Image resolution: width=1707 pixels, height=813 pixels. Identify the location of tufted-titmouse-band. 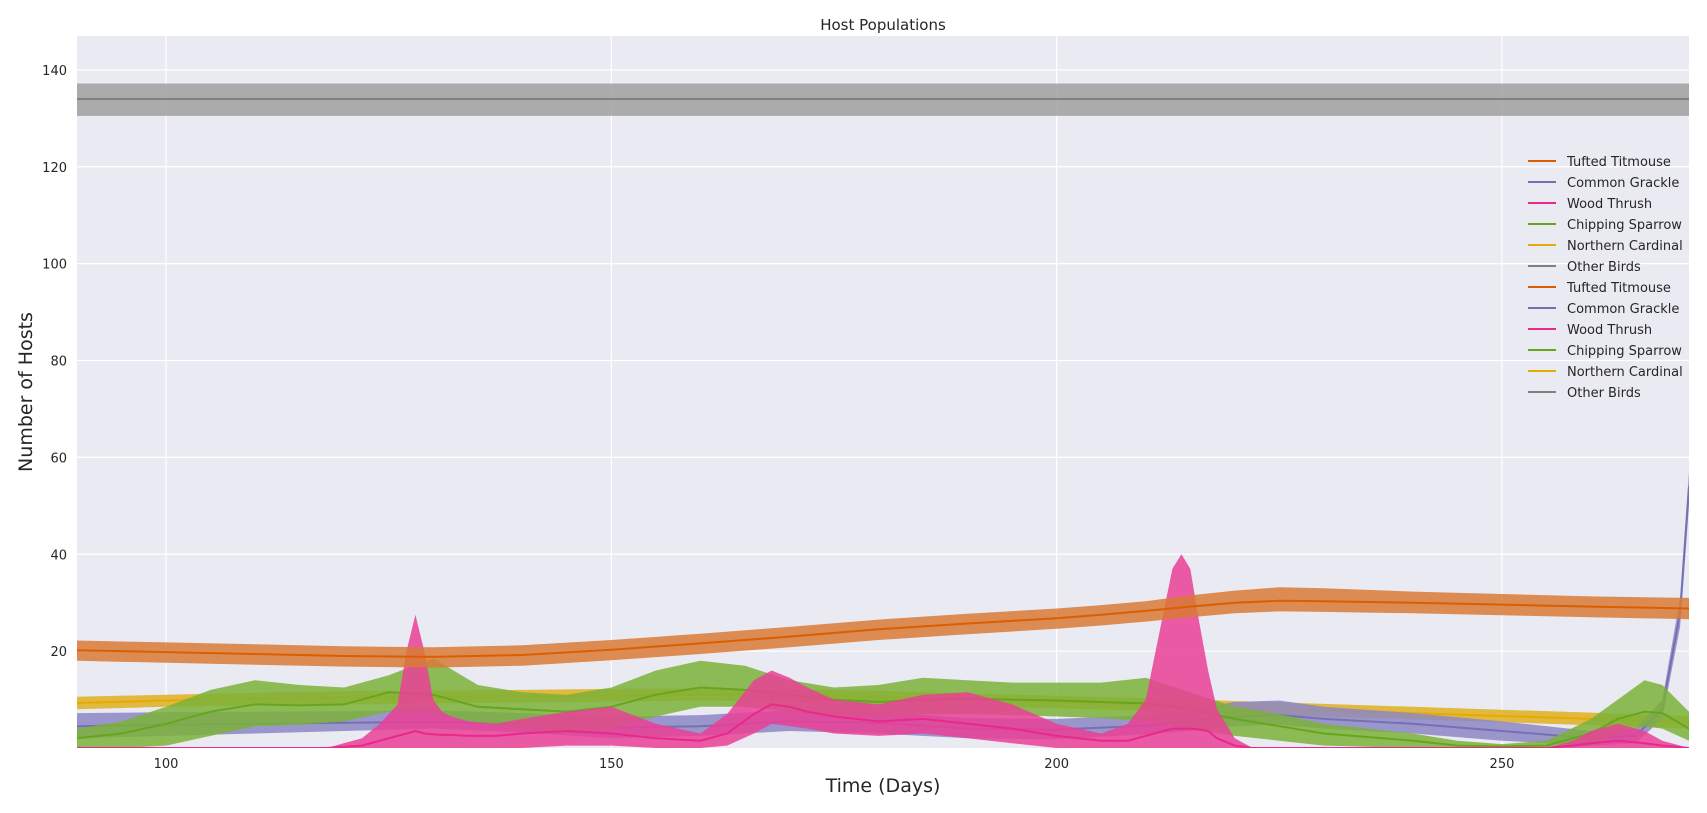
(883, 627).